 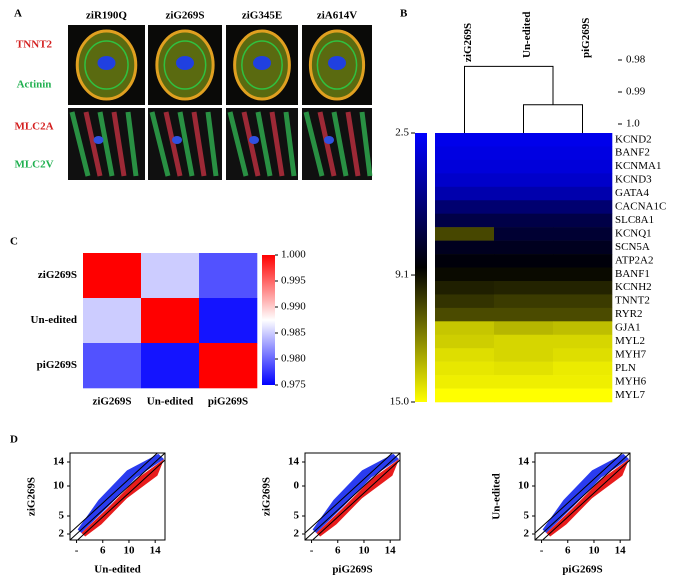 I want to click on colorbar-label: 2.5, so click(x=402, y=133).